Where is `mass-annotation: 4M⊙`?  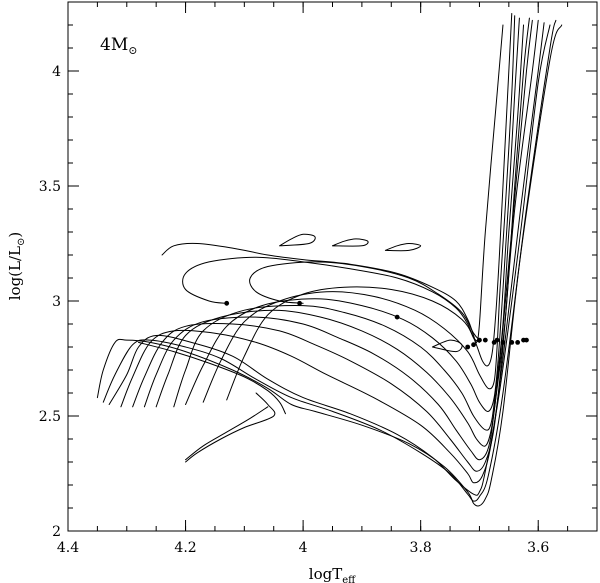 mass-annotation: 4M⊙ is located at coordinates (118, 46).